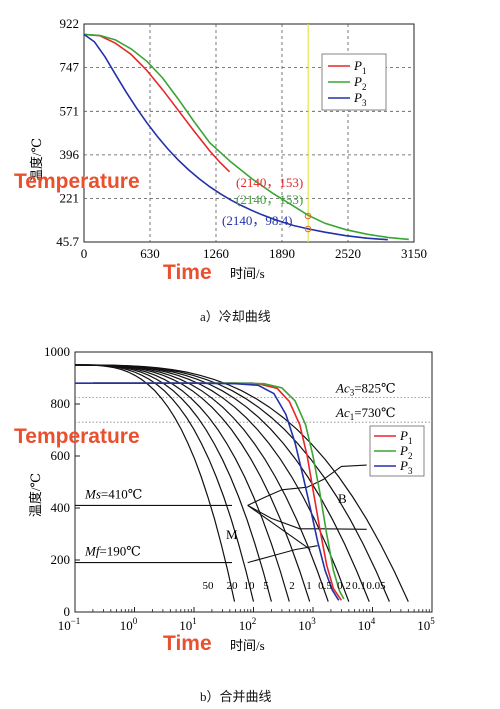 The width and height of the screenshot is (500, 709). Describe the element at coordinates (235, 316) in the screenshot. I see `chart-a-caption: a）冷却曲线` at that location.